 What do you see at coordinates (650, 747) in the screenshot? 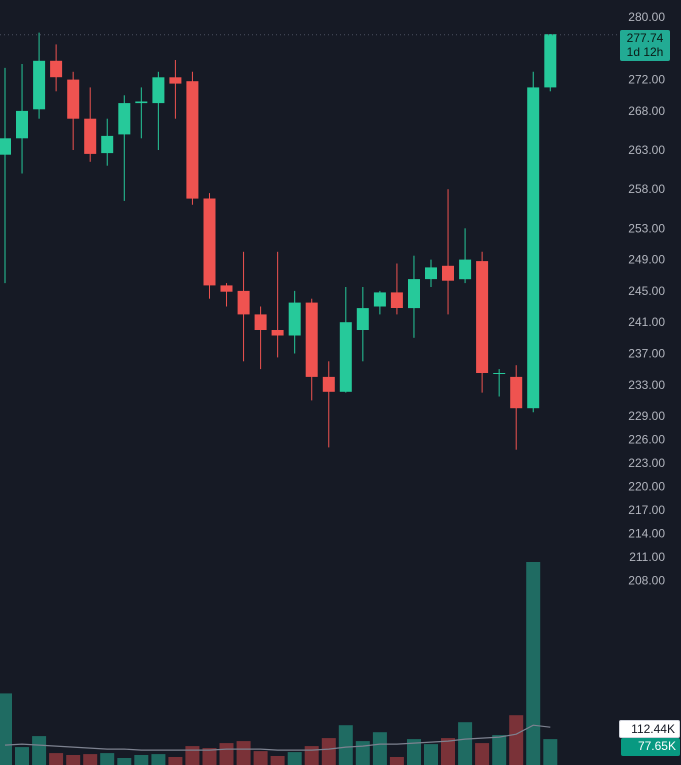
I see `volume-ma-badge: 77.65K` at bounding box center [650, 747].